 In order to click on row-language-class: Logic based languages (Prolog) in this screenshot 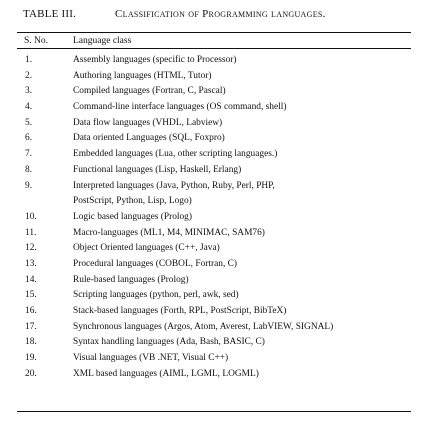, I will do `click(132, 216)`.